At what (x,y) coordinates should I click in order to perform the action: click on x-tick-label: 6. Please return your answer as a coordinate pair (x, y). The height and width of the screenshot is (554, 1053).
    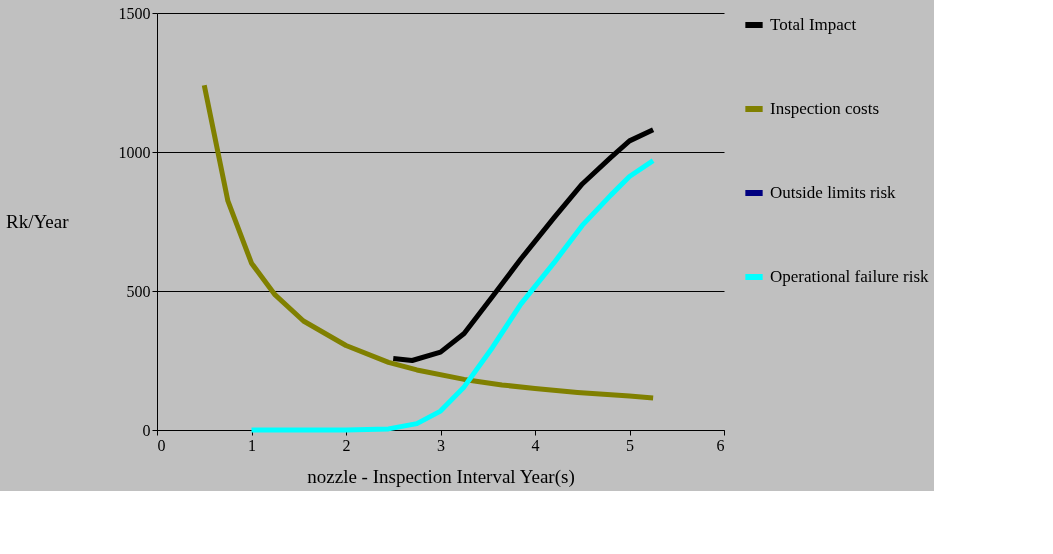
    Looking at the image, I should click on (720, 445).